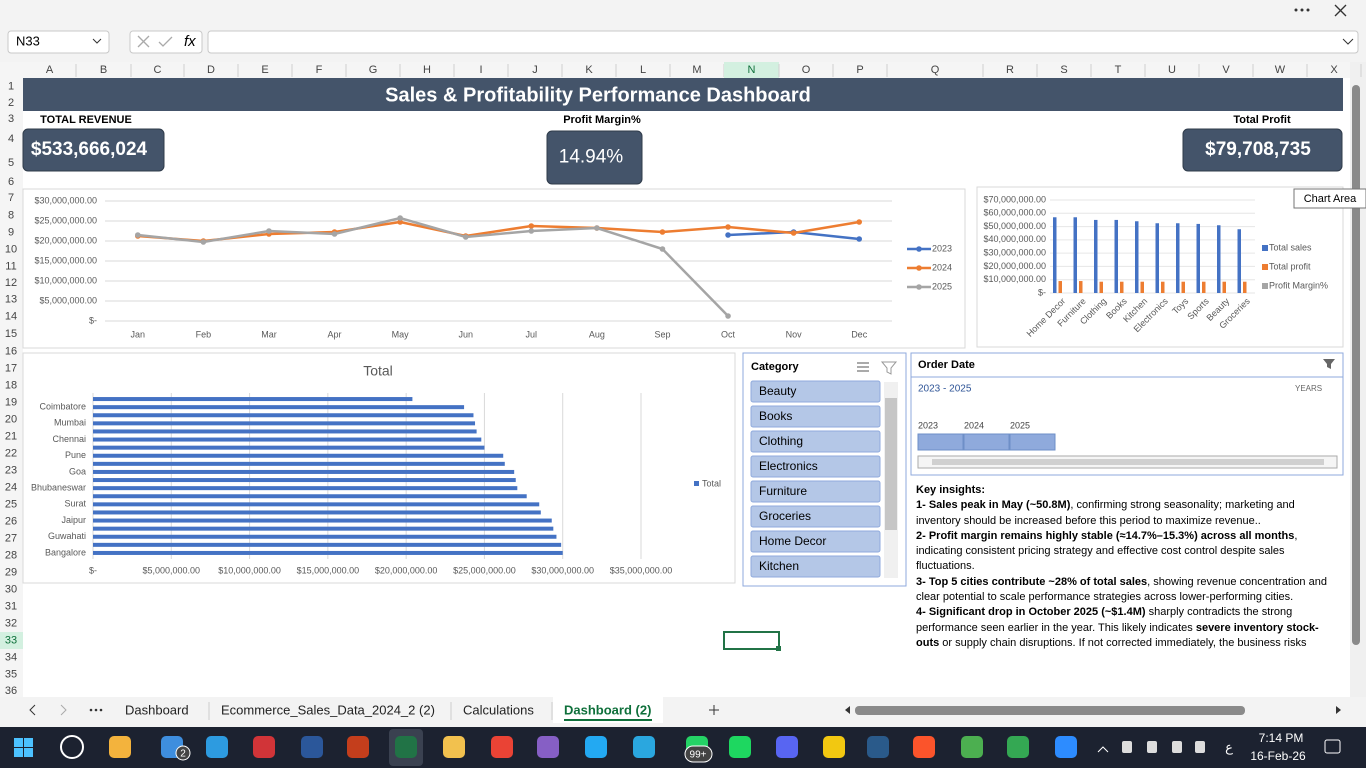  What do you see at coordinates (11, 606) in the screenshot?
I see `row-header: 31` at bounding box center [11, 606].